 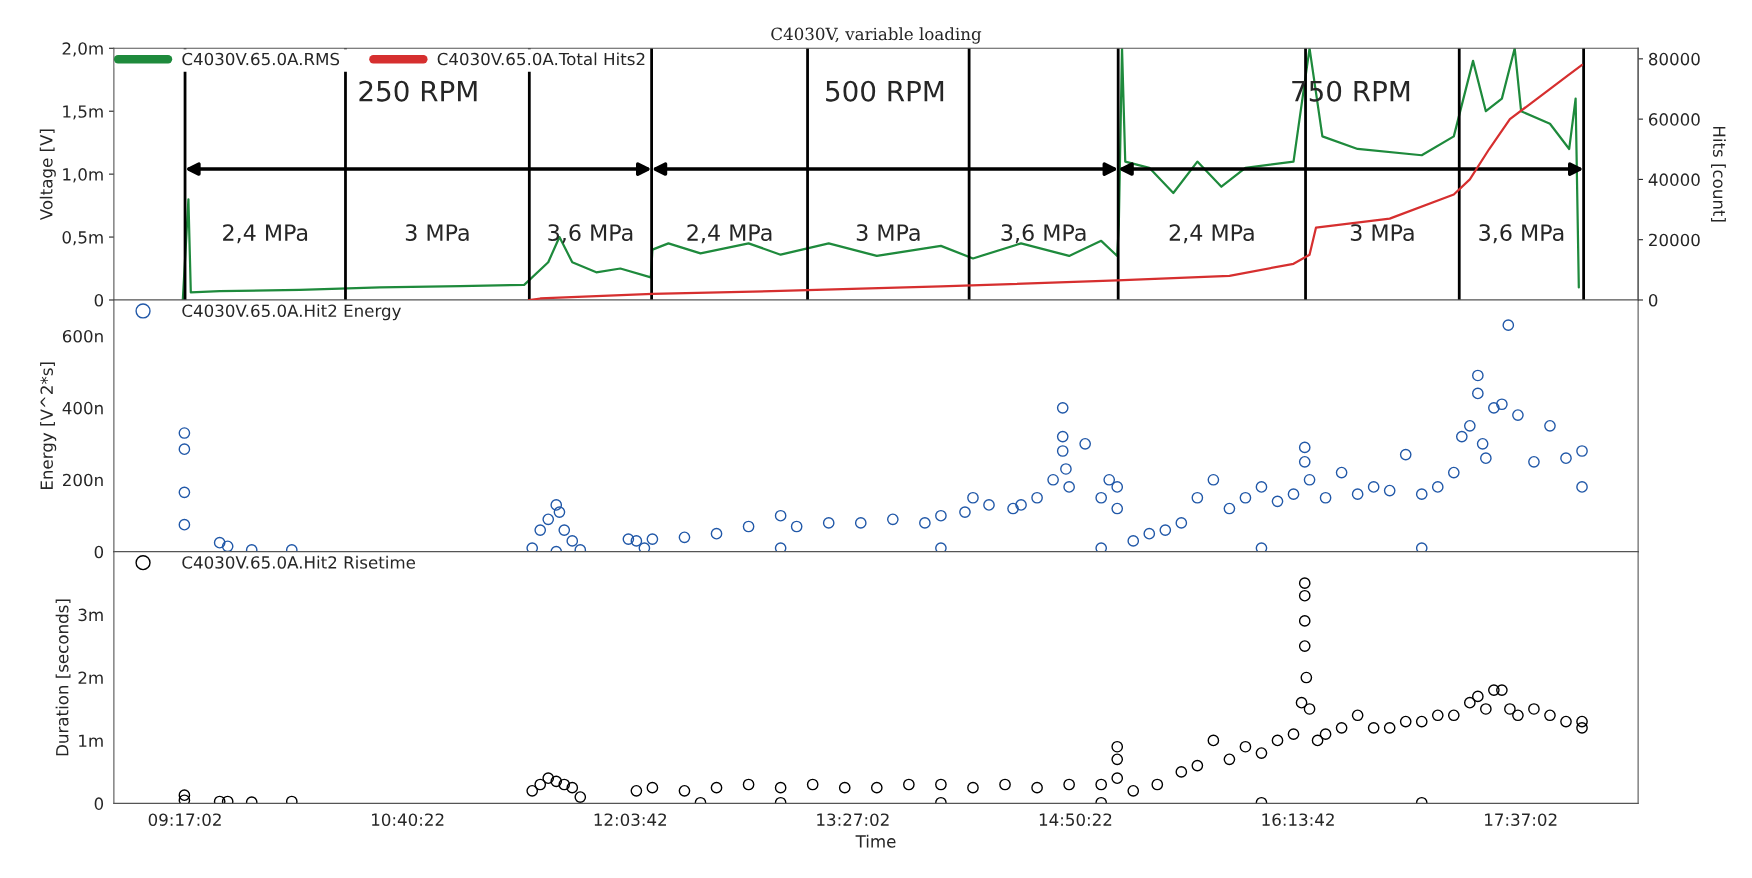 I want to click on y-axis-title: Duration [seconds], so click(x=63, y=677).